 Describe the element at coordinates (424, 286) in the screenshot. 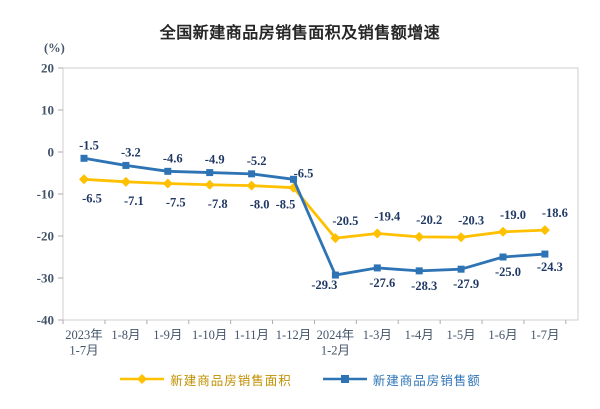

I see `data-label-sales-amount: -28.3` at that location.